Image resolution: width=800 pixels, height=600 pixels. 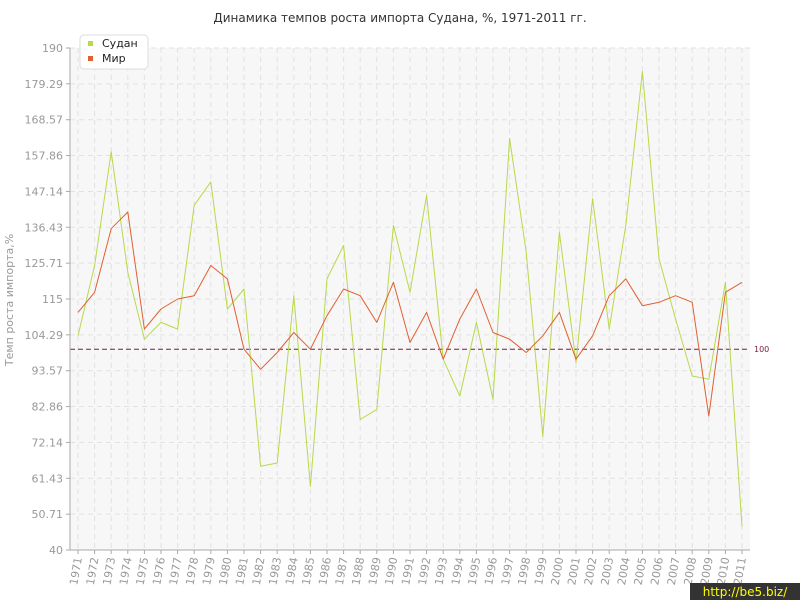 What do you see at coordinates (48, 478) in the screenshot?
I see `y-tick-label: 61.43` at bounding box center [48, 478].